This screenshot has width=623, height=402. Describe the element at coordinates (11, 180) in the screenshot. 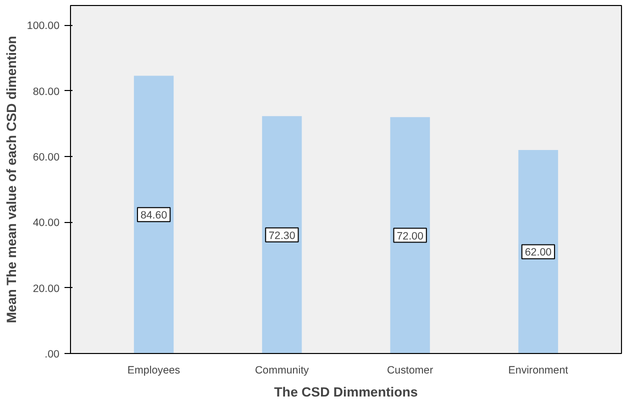

I see `y-axis-title: Mean The mean value of each CSD dimention` at that location.